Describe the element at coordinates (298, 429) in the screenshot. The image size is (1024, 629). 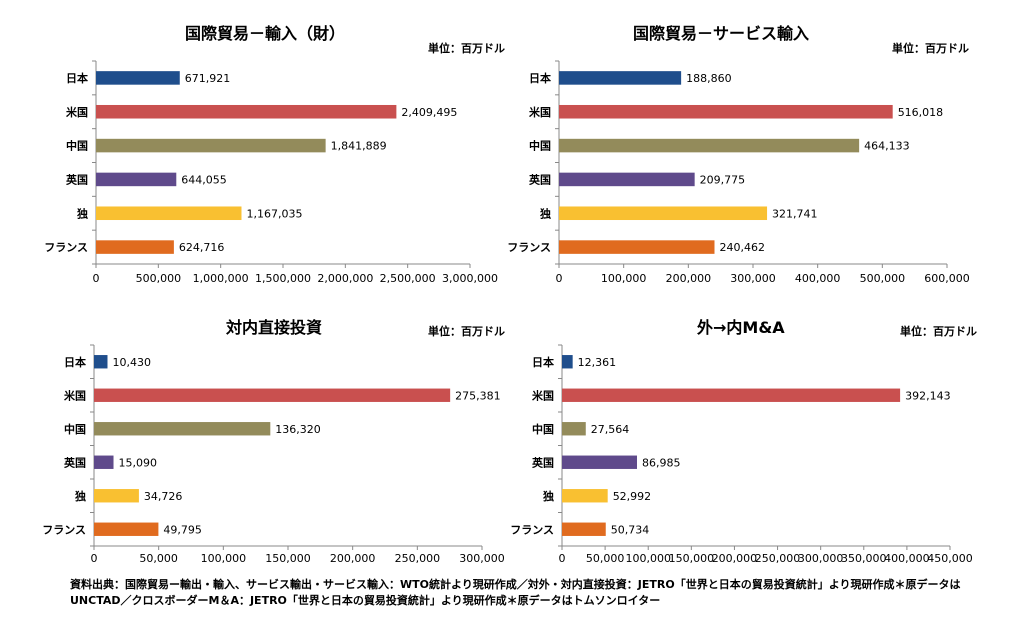
I see `data-label: 136,320` at that location.